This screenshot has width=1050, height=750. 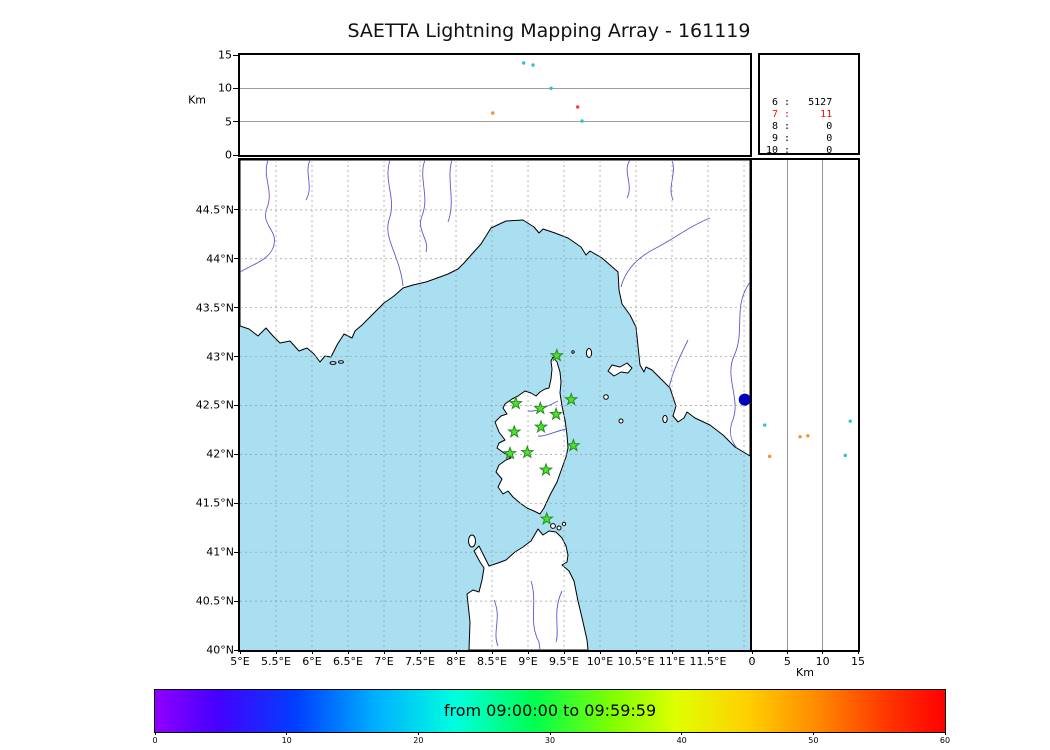 I want to click on figure-title: SAETTA Lightning Mapping Array - 161119, so click(x=549, y=31).